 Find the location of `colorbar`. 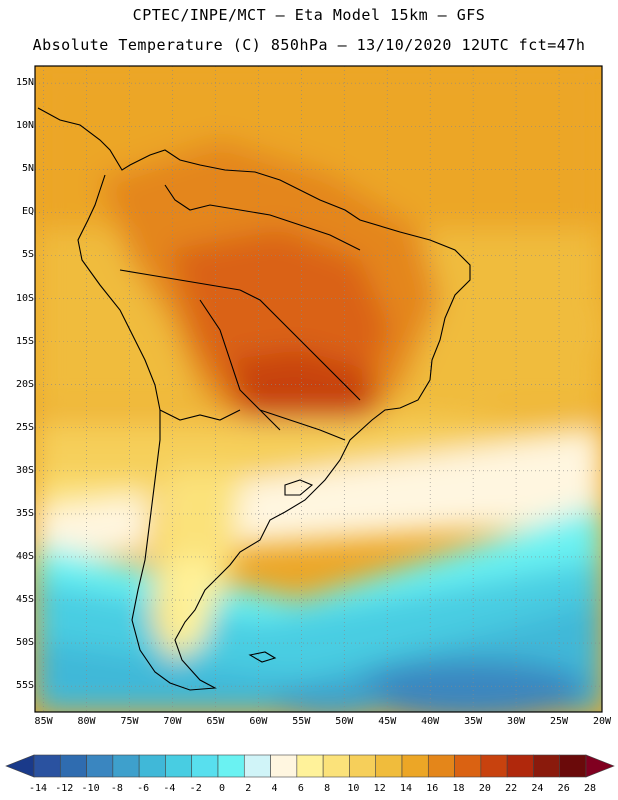

colorbar is located at coordinates (310, 766).